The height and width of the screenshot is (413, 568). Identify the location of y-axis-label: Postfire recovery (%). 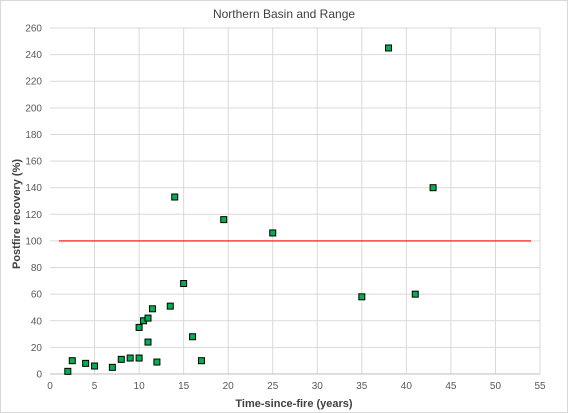
(17, 214).